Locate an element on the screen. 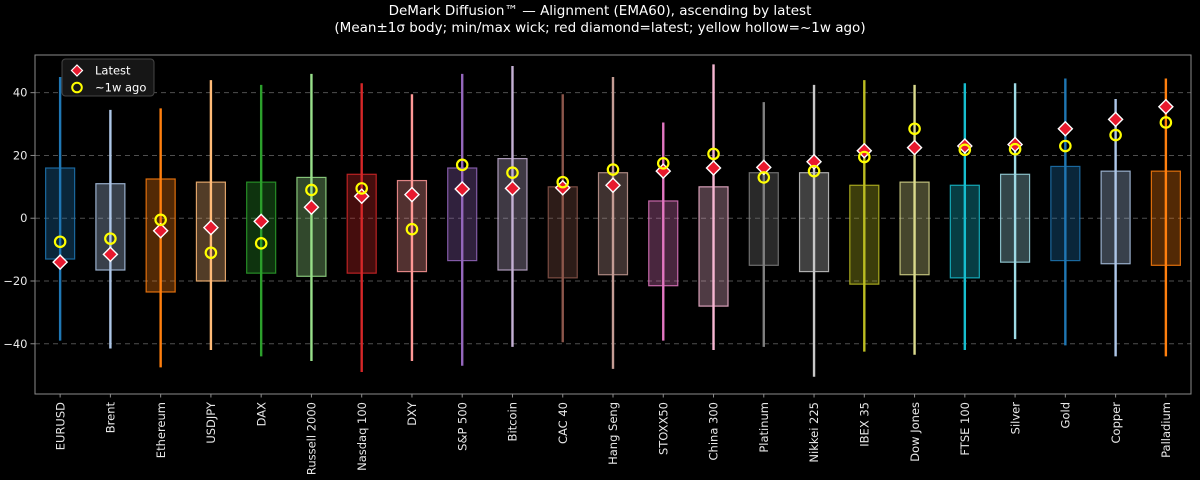  series-FTSE 100: FTSE 100 is located at coordinates (964, 269).